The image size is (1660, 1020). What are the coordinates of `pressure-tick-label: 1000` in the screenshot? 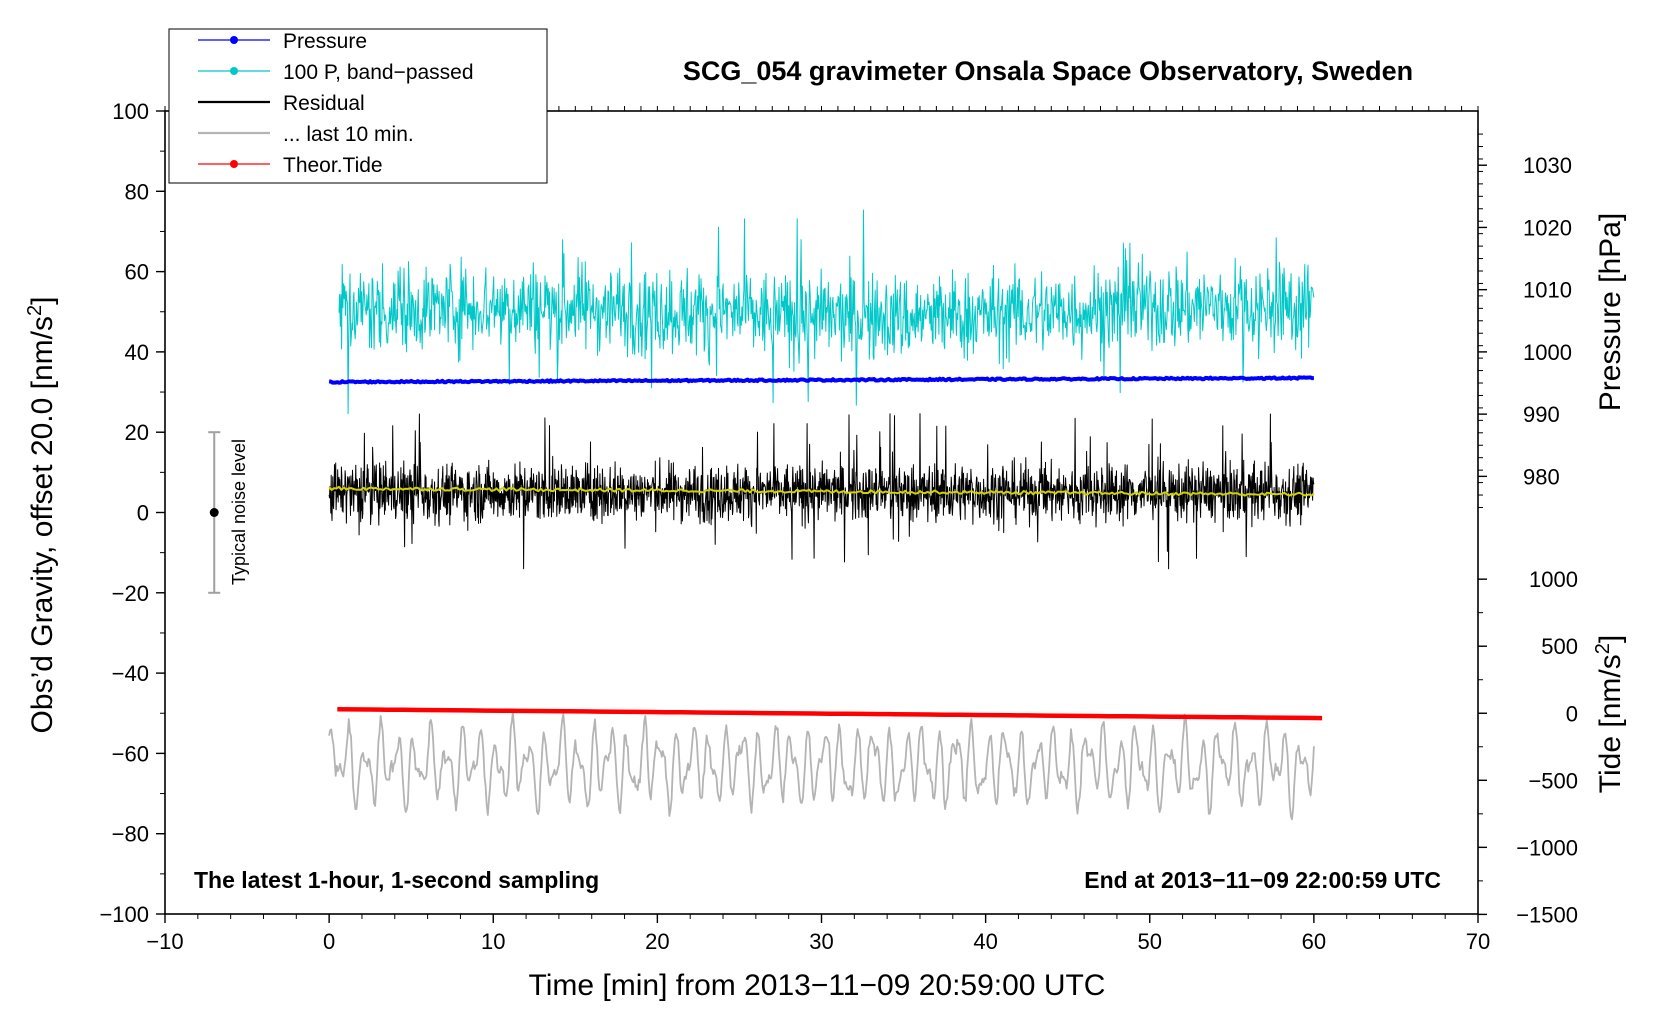 It's located at (1547, 352).